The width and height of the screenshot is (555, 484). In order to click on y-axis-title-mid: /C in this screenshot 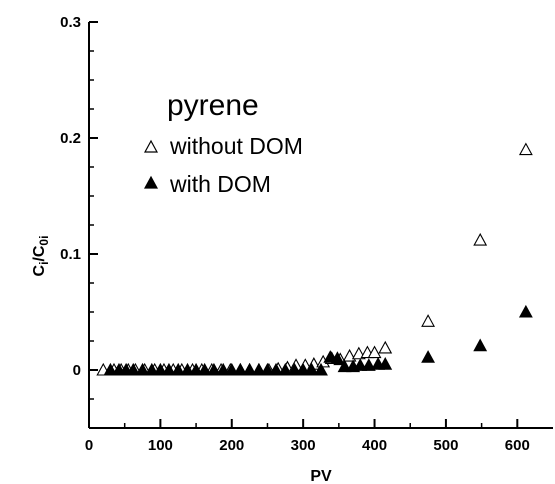, I will do `click(39, 253)`.